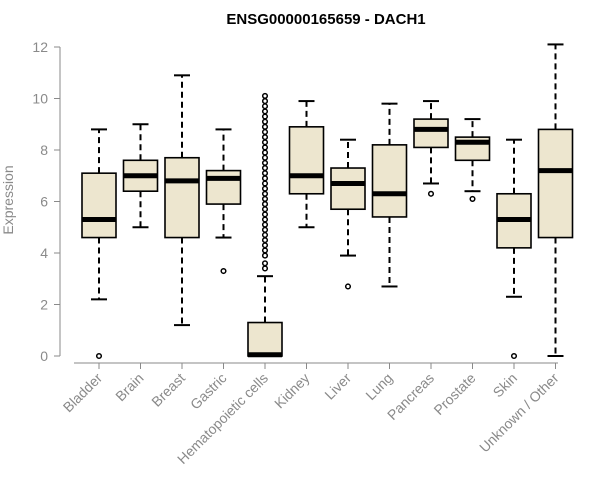  Describe the element at coordinates (129, 387) in the screenshot. I see `x-tick-label: Brain` at that location.